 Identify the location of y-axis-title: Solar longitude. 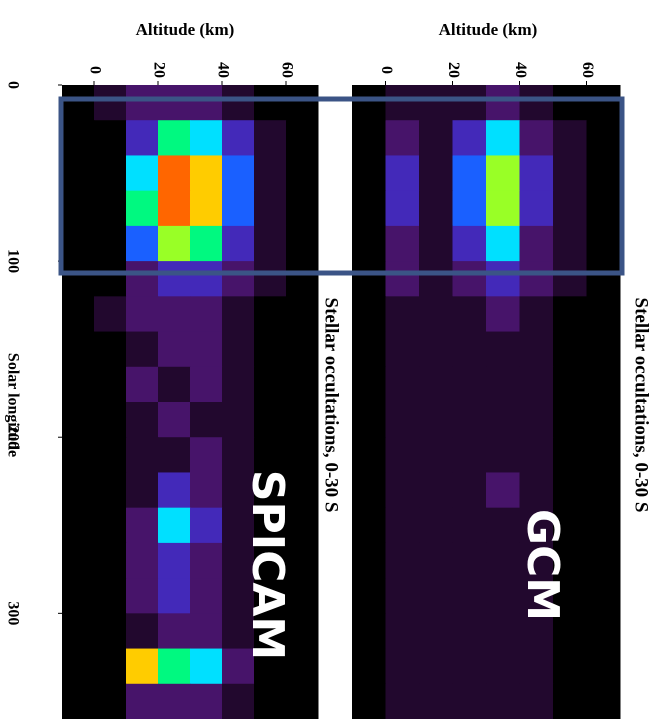
(12, 405).